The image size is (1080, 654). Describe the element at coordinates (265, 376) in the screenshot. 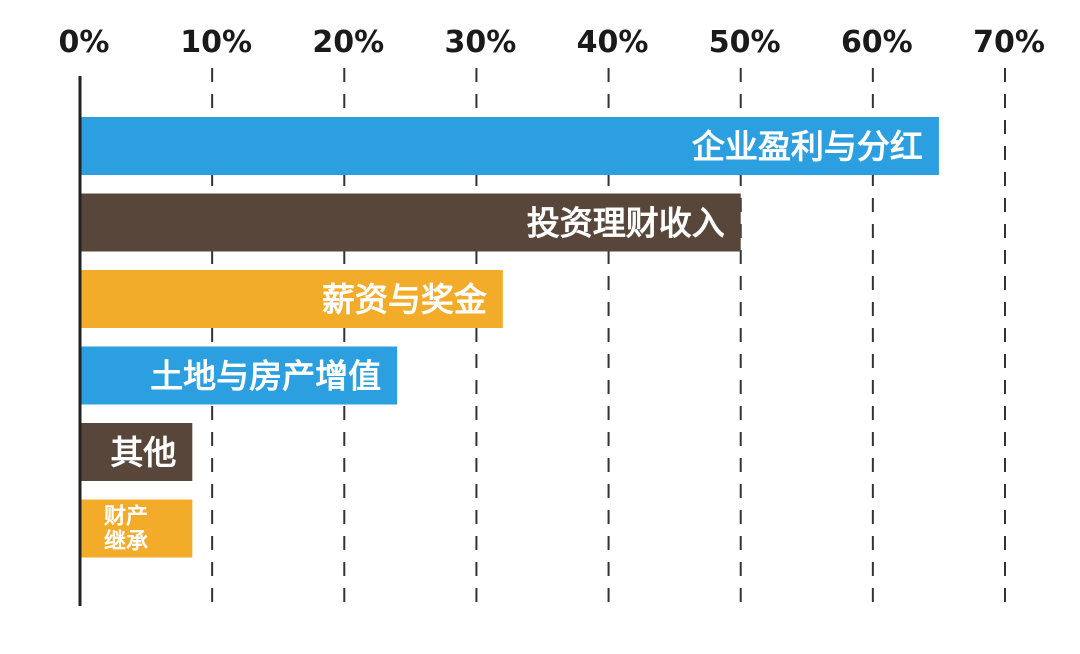

I see `bar-category-label: 土地与房产增值` at that location.